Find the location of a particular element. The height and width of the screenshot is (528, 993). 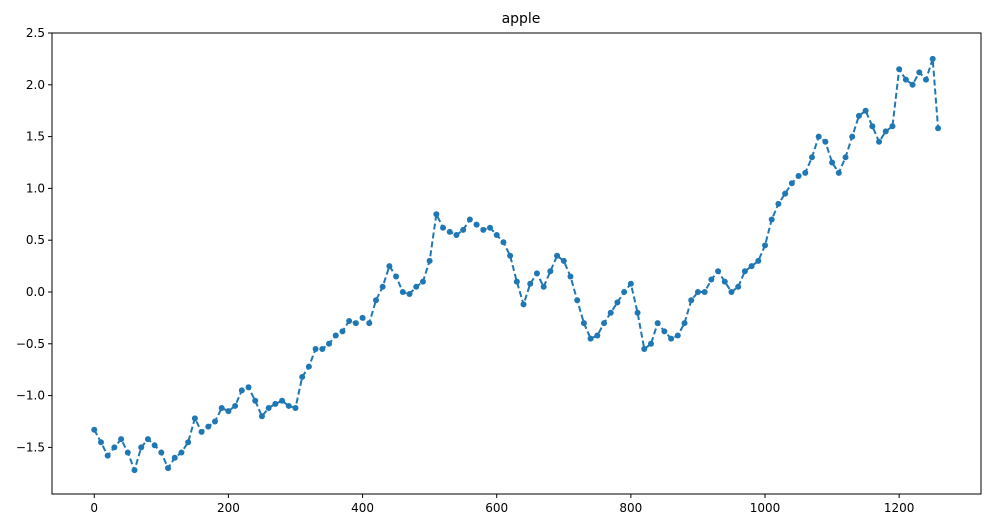

y-tick-label: 0.0 is located at coordinates (35, 292).